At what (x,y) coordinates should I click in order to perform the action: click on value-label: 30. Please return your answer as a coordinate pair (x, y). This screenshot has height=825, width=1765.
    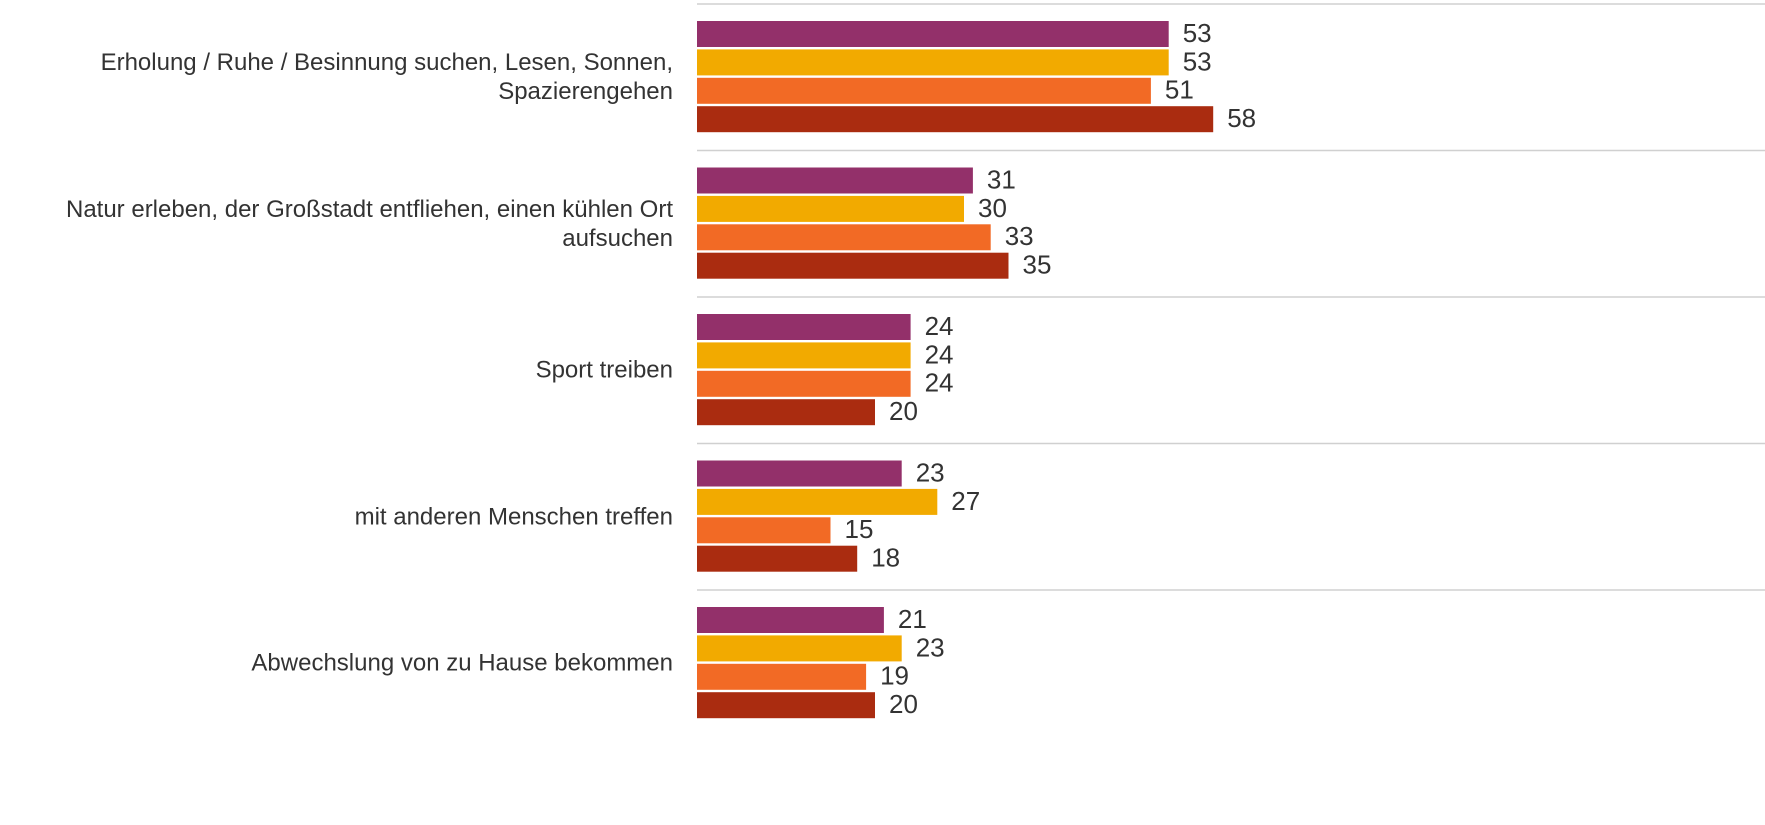
    Looking at the image, I should click on (992, 208).